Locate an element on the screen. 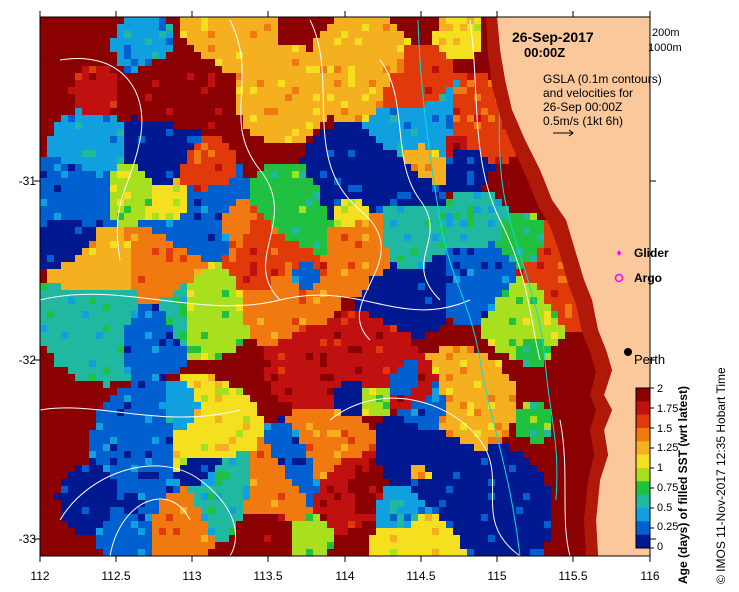 Image resolution: width=739 pixels, height=592 pixels. colorbar-title: Age (days) of filled SST (wrt latest) is located at coordinates (683, 484).